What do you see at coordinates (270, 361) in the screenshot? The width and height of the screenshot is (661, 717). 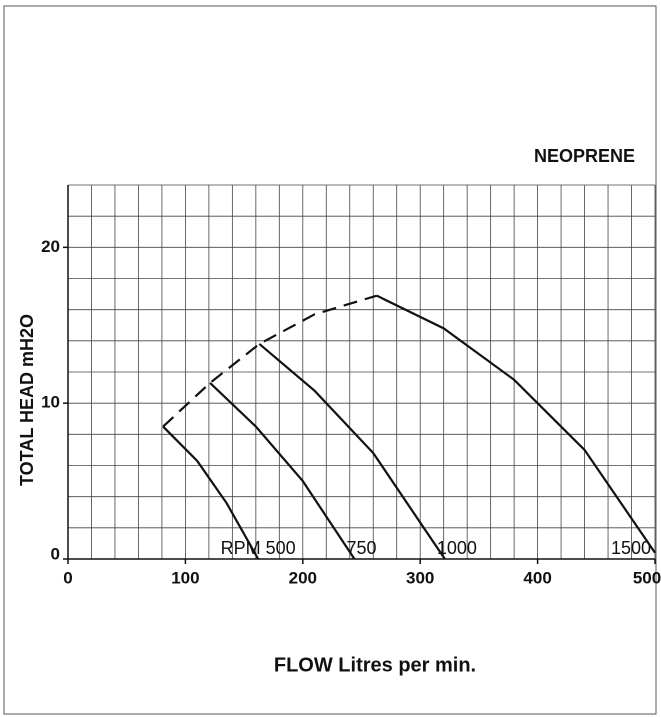 I see `envelope-line` at bounding box center [270, 361].